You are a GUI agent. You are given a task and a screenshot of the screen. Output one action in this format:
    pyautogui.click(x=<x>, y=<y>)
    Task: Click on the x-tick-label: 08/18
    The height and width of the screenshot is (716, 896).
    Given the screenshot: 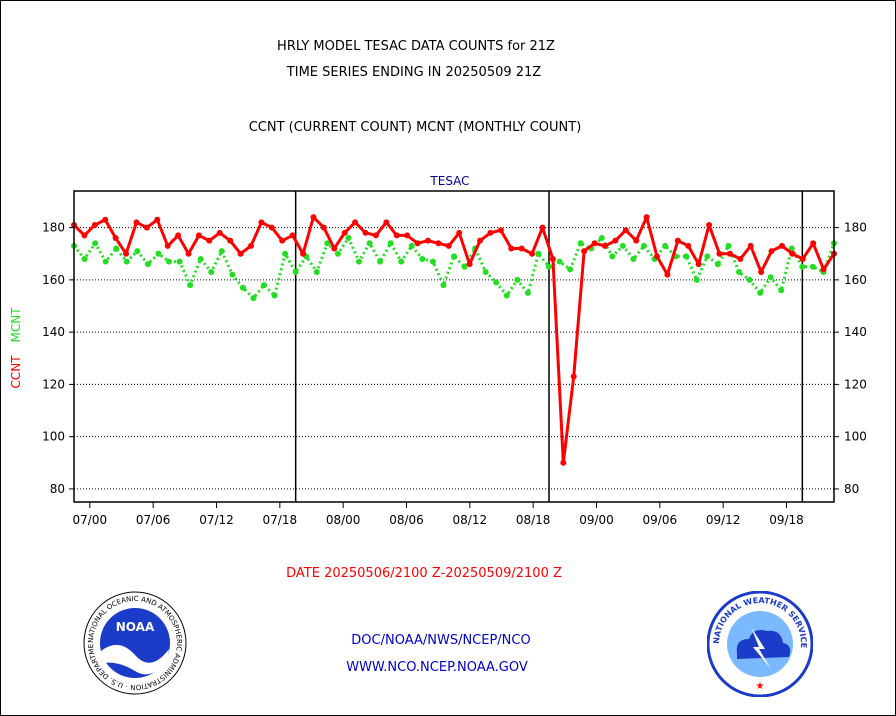 What is the action you would take?
    pyautogui.click(x=533, y=520)
    